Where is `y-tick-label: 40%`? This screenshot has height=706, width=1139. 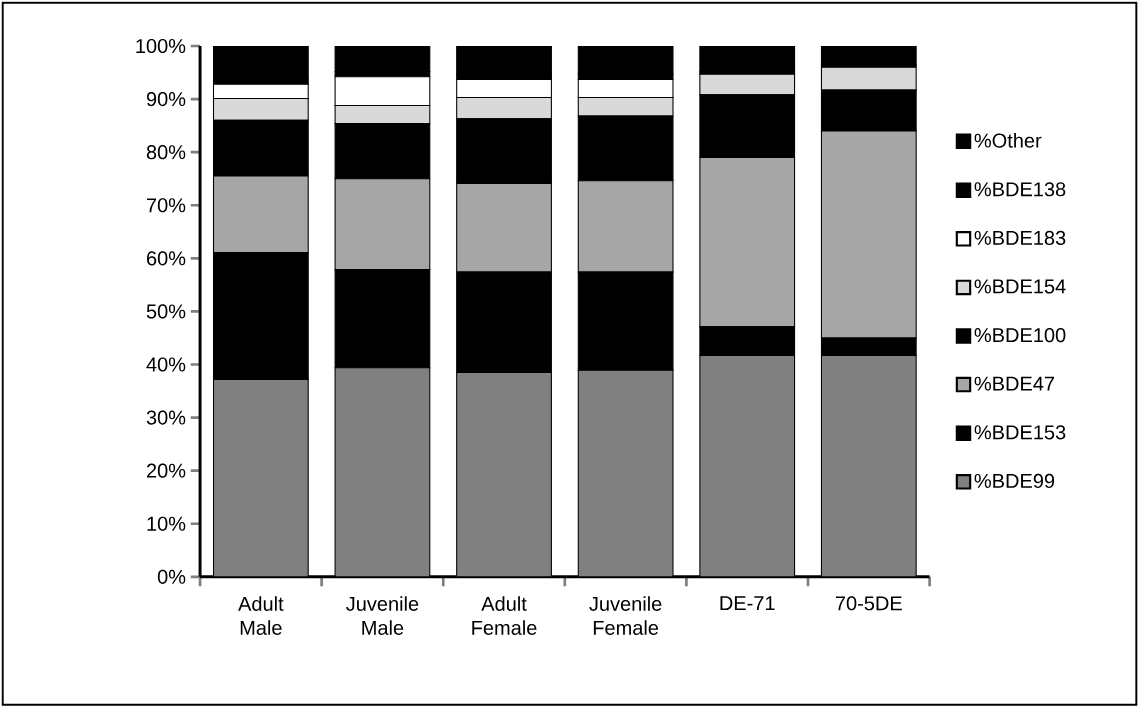
y-tick-label: 40% is located at coordinates (166, 364).